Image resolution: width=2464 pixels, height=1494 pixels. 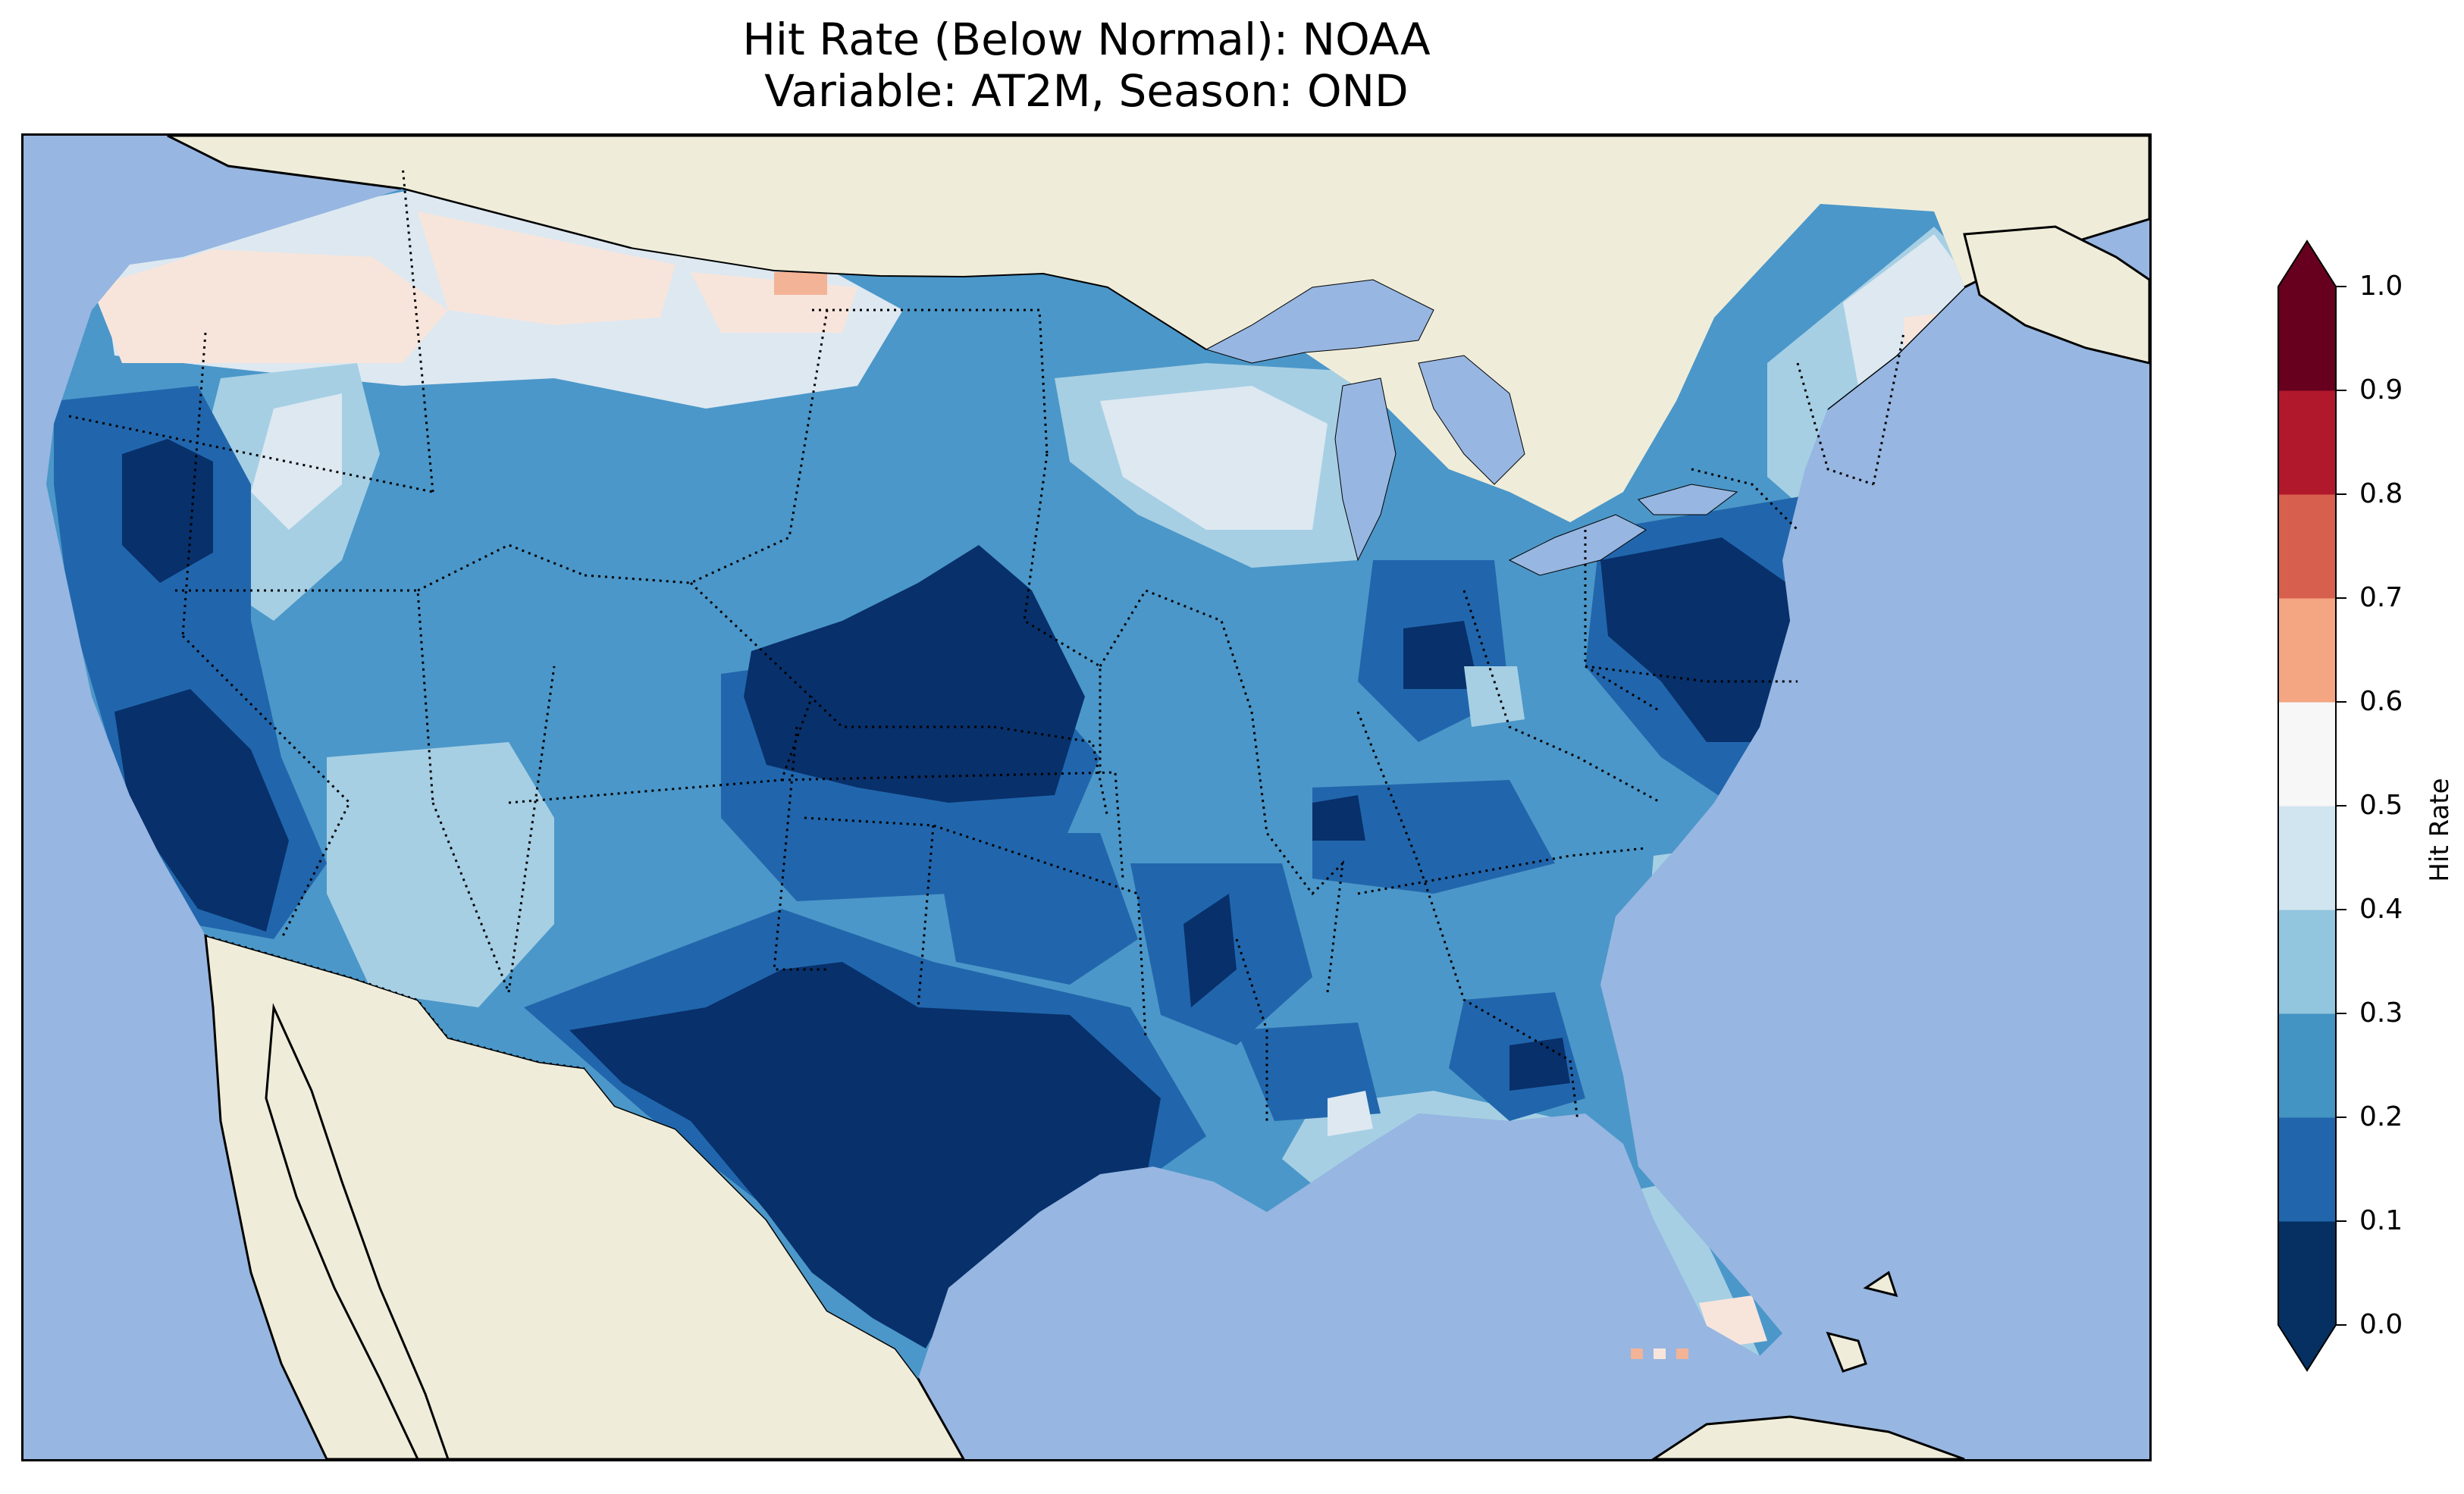 What do you see at coordinates (2307, 1347) in the screenshot?
I see `colorbar-extend-min` at bounding box center [2307, 1347].